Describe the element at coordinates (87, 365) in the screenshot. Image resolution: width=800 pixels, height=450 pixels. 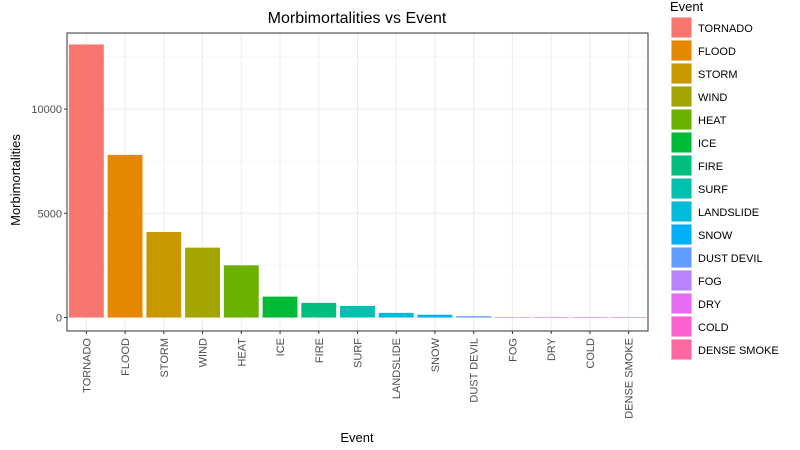
I see `x-tick-label: TORNADO` at that location.